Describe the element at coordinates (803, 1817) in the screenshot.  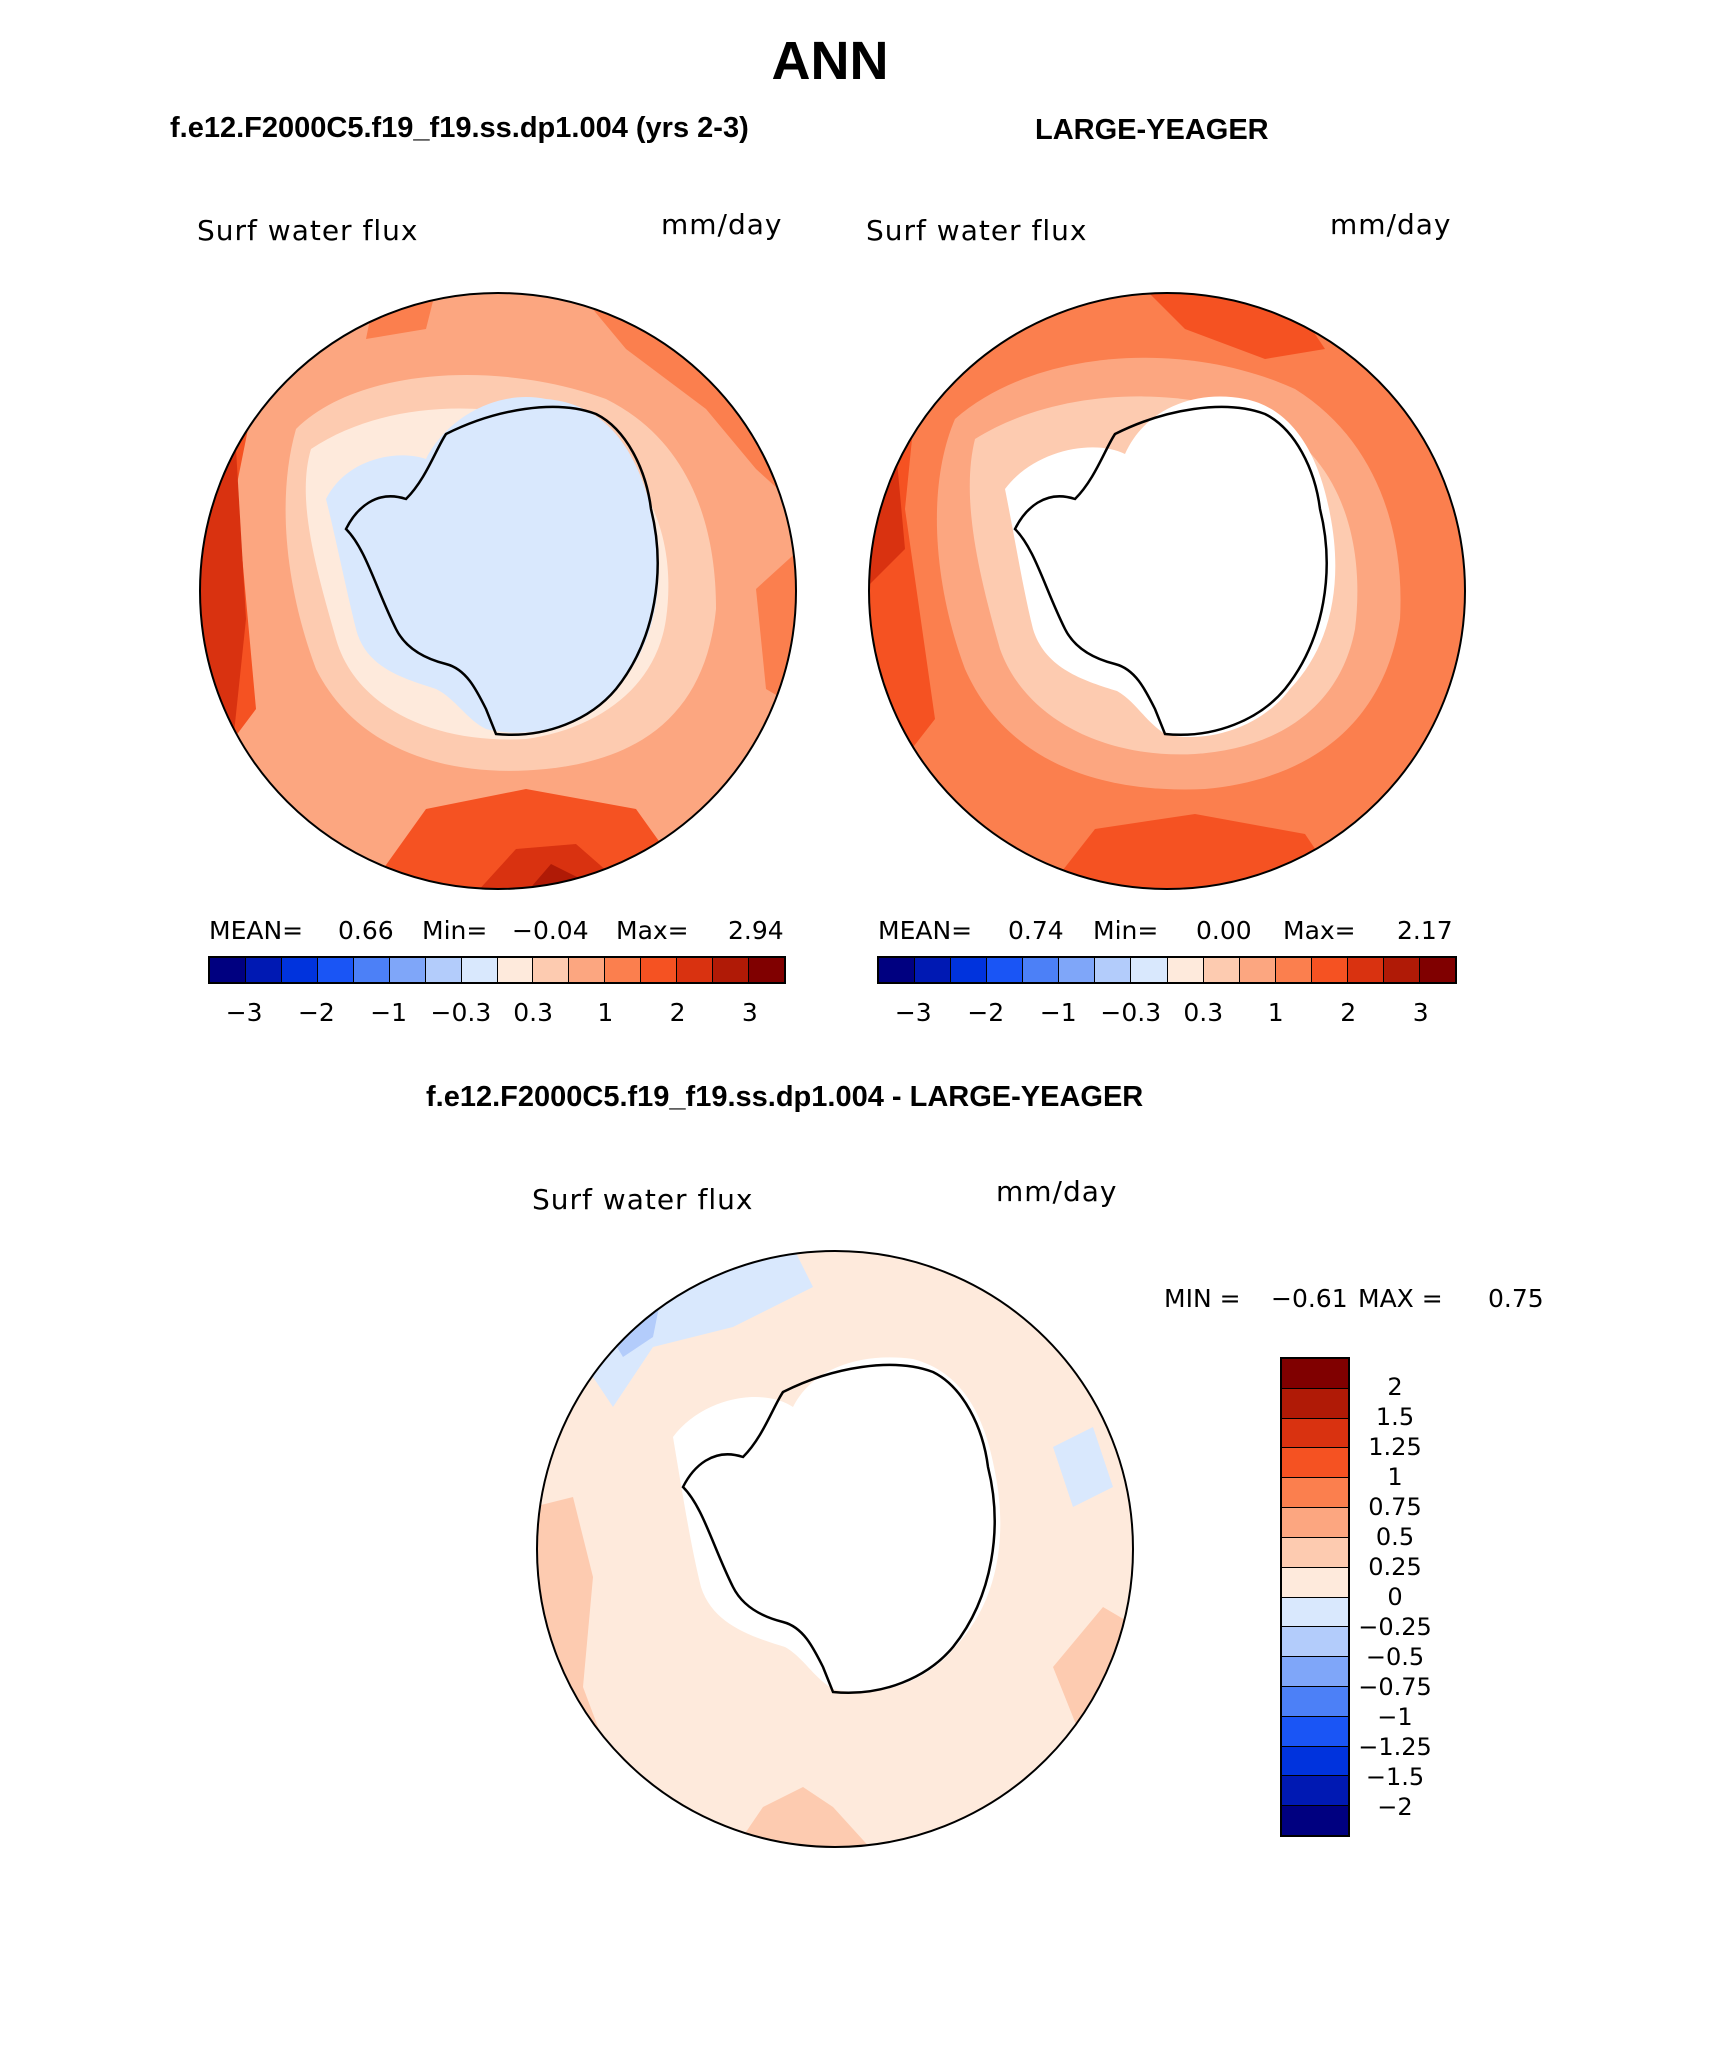
I see `diff-south-positive` at that location.